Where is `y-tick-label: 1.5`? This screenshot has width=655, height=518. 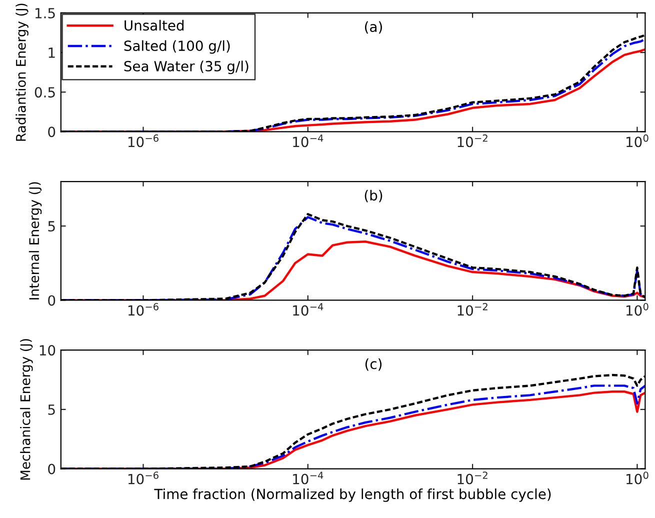 y-tick-label: 1.5 is located at coordinates (45, 13).